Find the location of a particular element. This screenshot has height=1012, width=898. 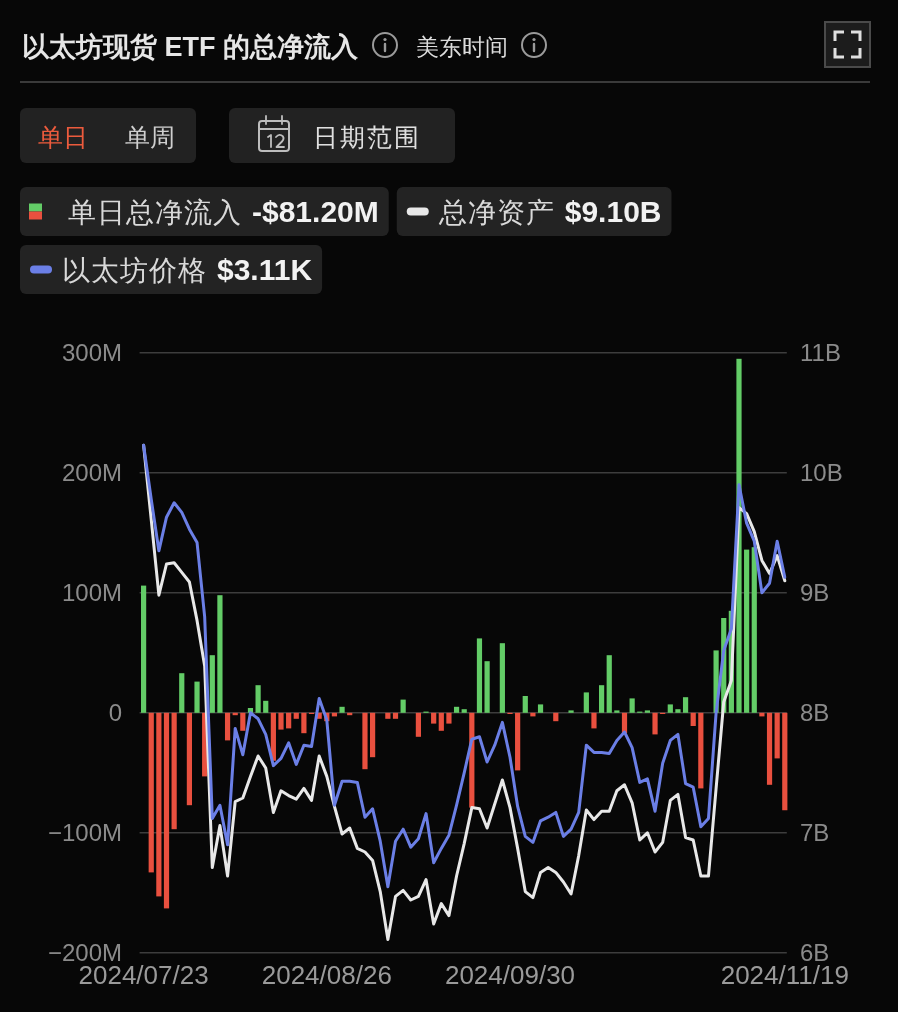

legend-label: 总净资产 is located at coordinates (496, 212).